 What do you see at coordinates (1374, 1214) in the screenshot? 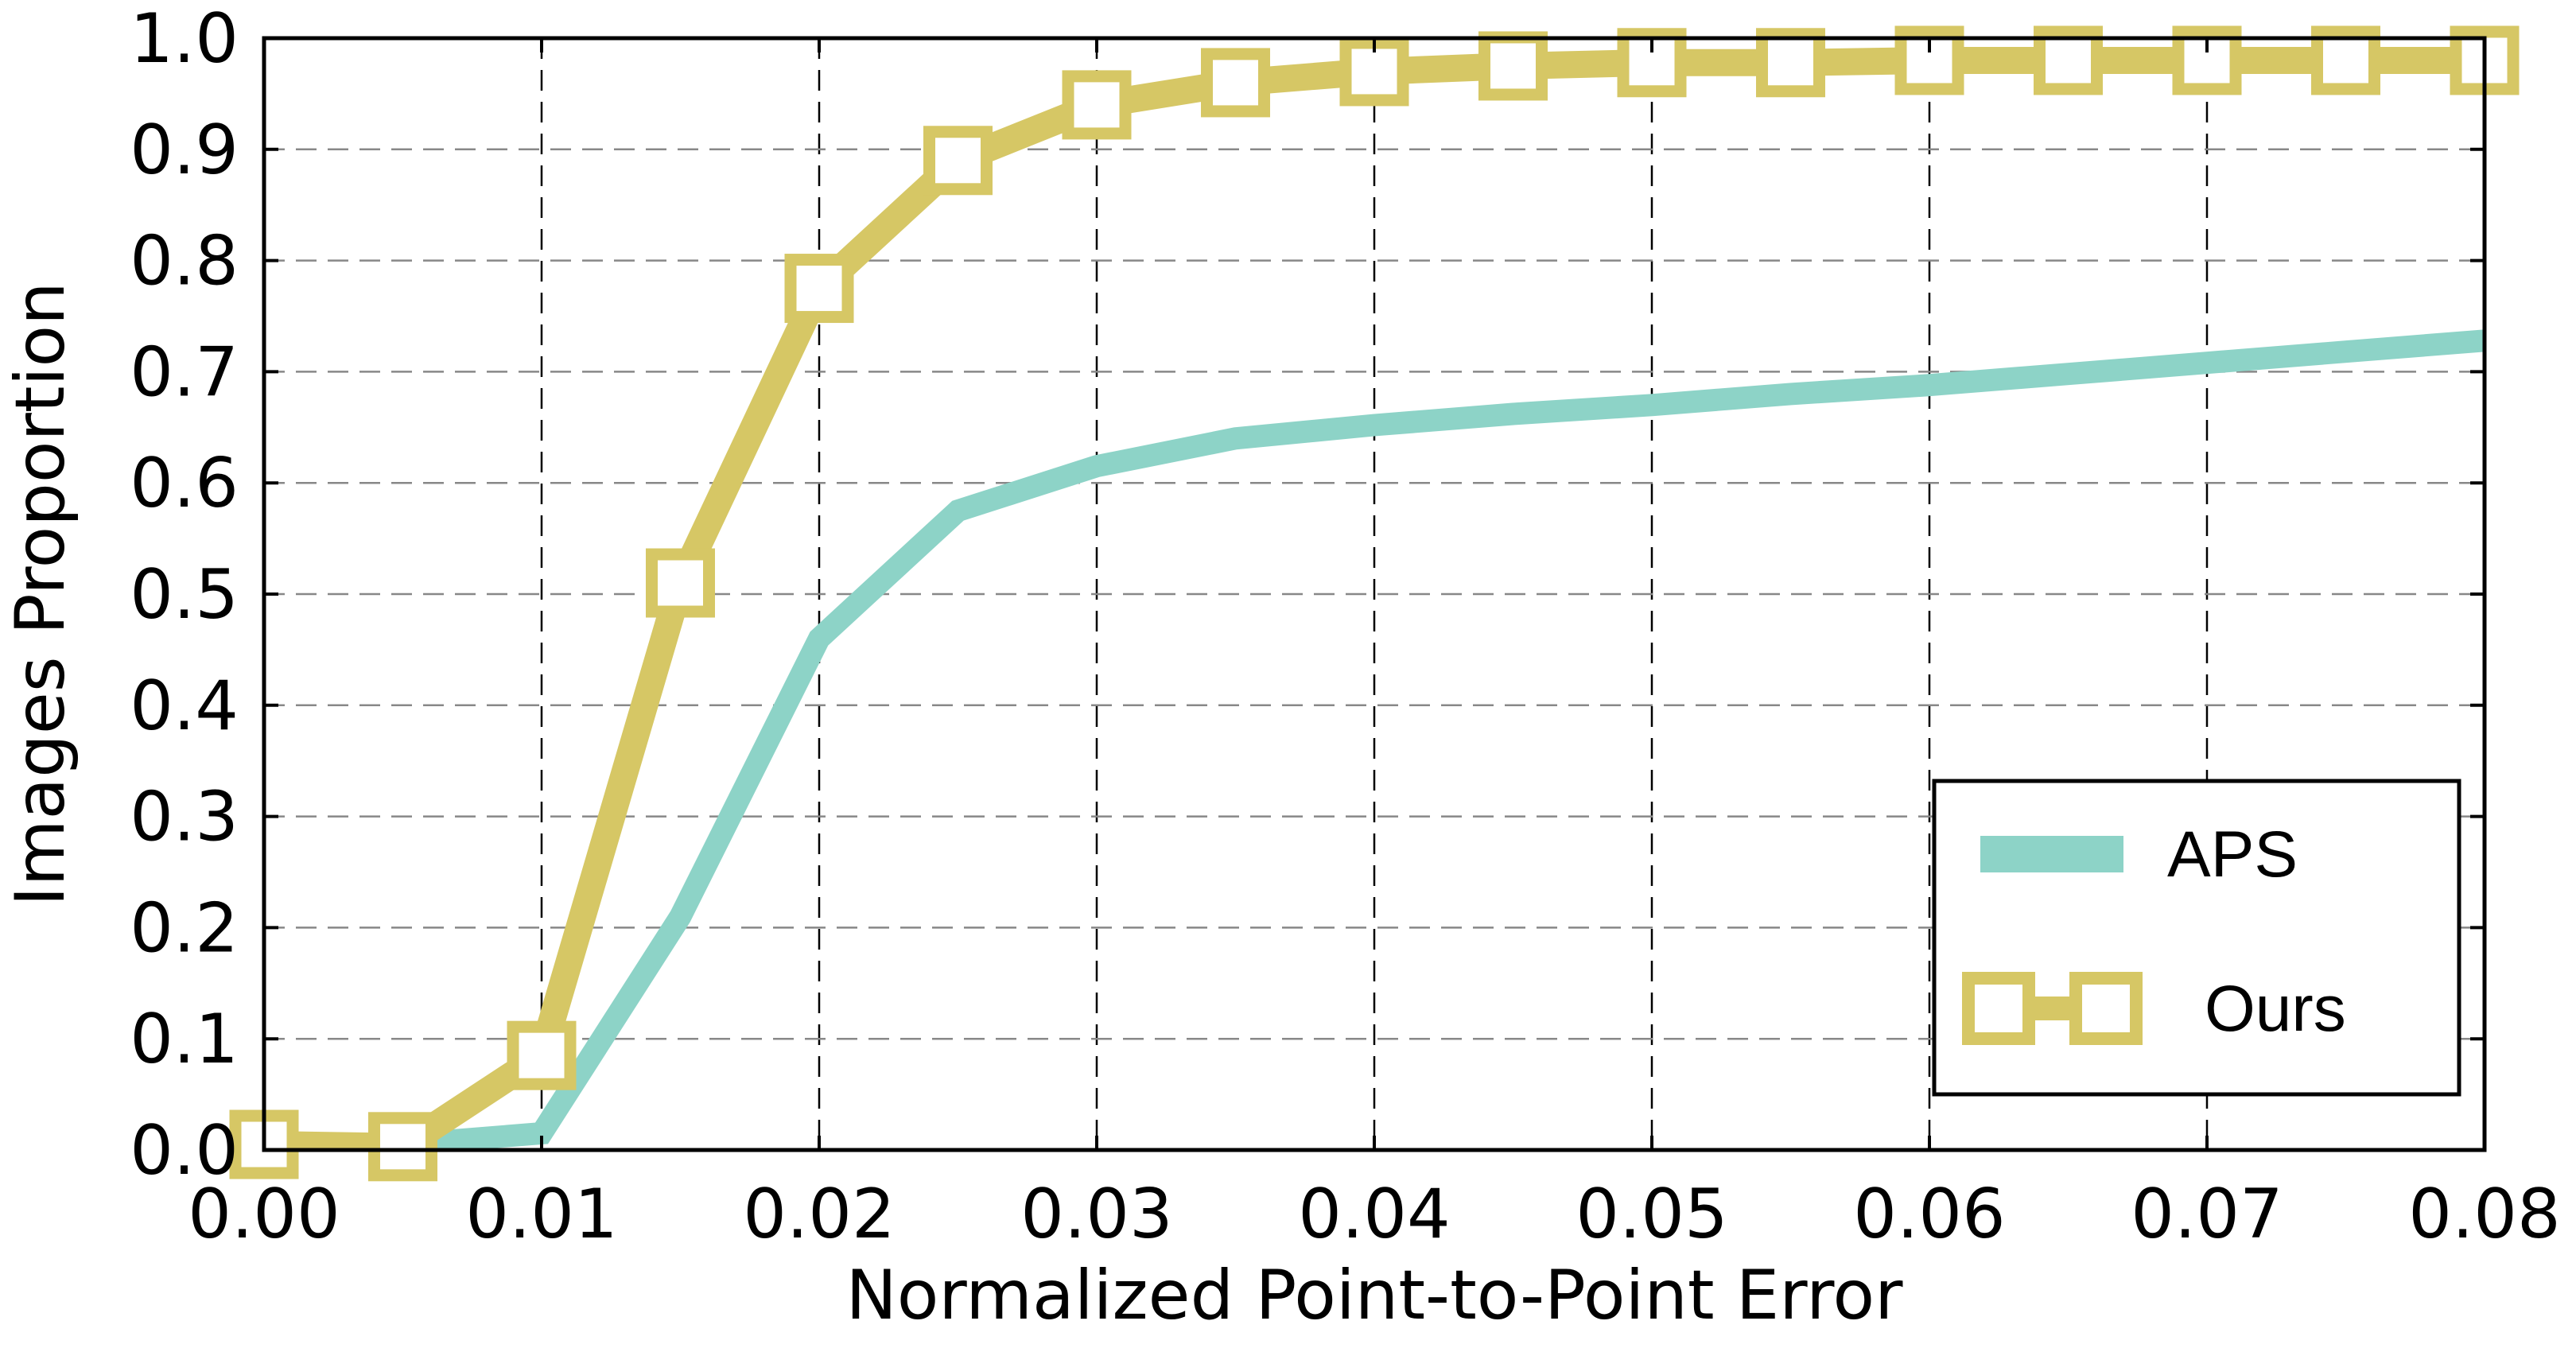
I see `x-tick-label: 0.04` at bounding box center [1374, 1214].